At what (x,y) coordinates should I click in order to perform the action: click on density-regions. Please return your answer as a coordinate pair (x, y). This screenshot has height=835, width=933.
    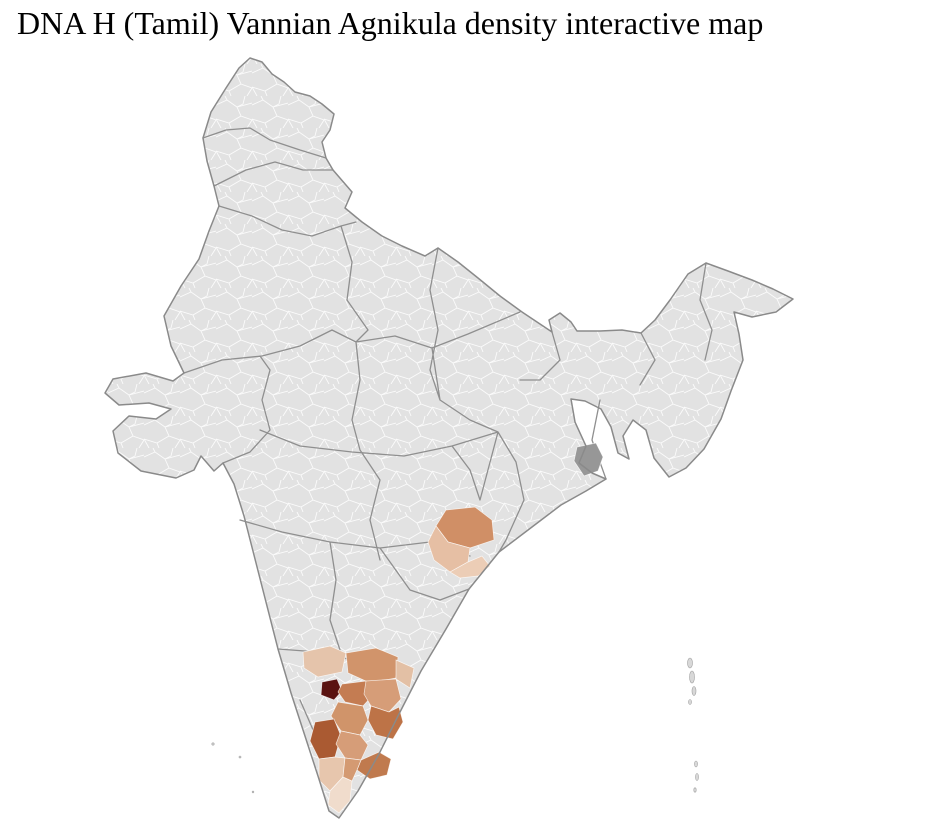
    Looking at the image, I should click on (453, 628).